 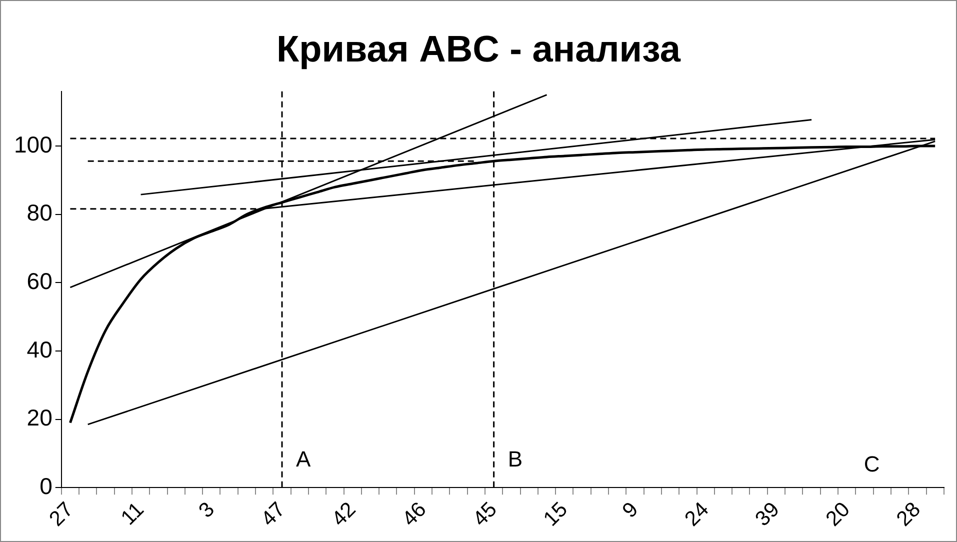 What do you see at coordinates (767, 514) in the screenshot?
I see `x-tick-label: 39` at bounding box center [767, 514].